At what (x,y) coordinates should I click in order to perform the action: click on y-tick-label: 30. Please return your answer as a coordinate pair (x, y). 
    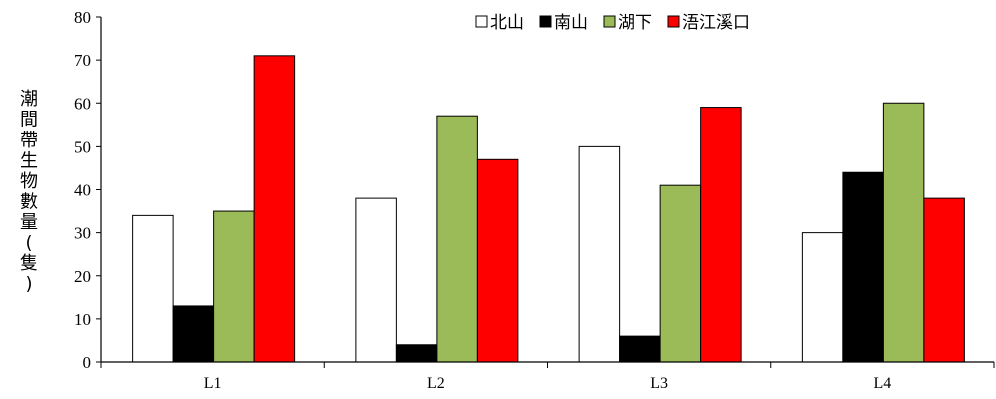
    Looking at the image, I should click on (82, 233).